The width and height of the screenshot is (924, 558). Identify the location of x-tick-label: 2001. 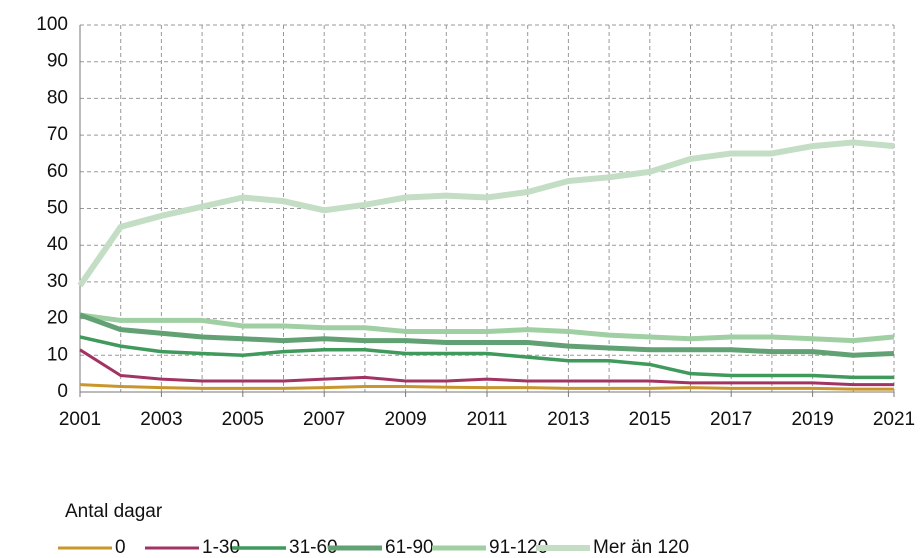
(80, 419).